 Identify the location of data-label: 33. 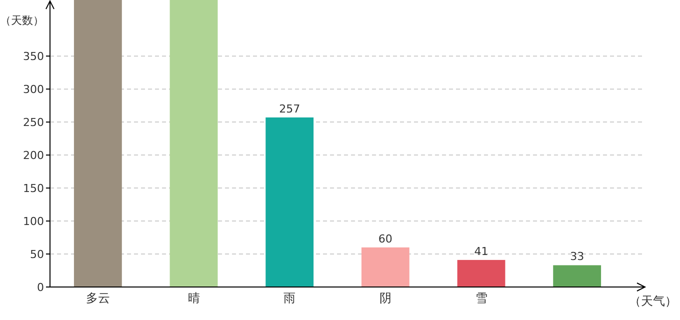
(577, 257).